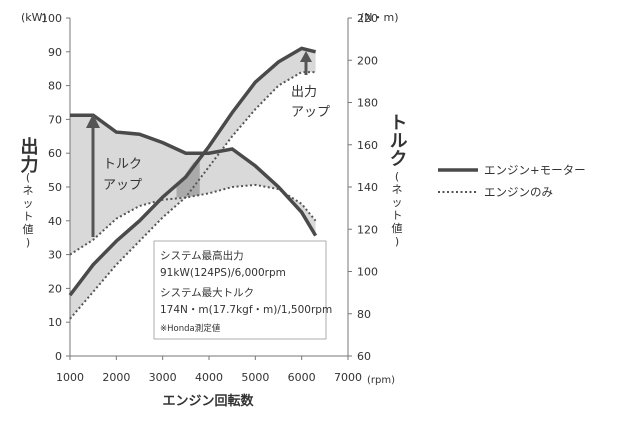  Describe the element at coordinates (367, 229) in the screenshot. I see `right-tick-label: 120` at that location.